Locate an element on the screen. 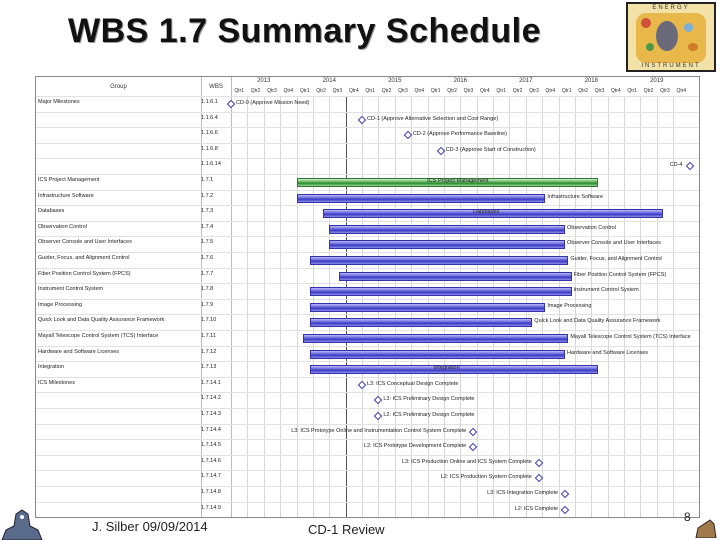  gantt-row: Integration 1.7.13 Integration is located at coordinates (367, 369).